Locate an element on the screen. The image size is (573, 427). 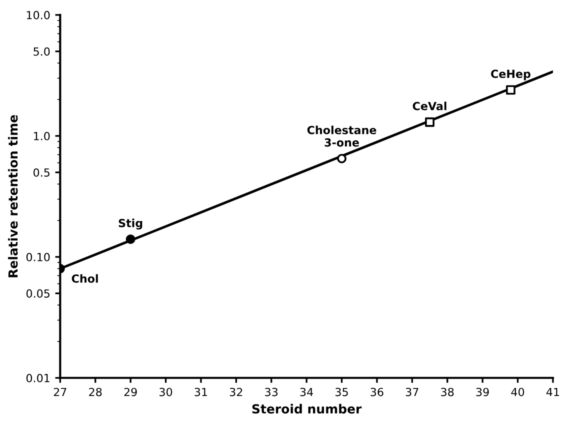
x-tick-label: 27 is located at coordinates (60, 392).